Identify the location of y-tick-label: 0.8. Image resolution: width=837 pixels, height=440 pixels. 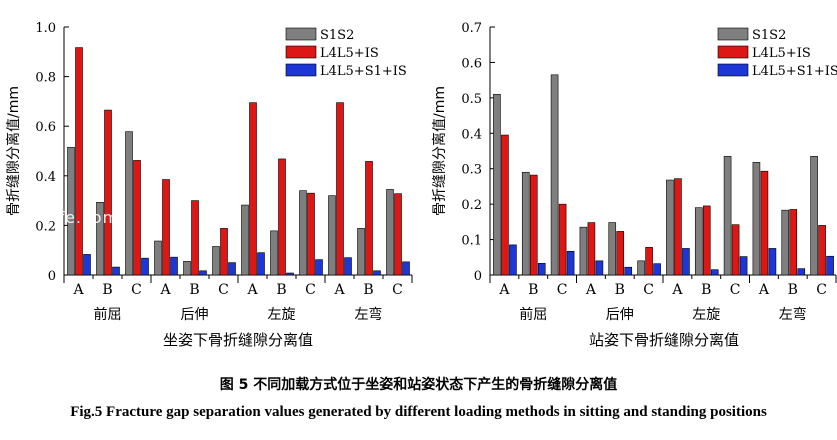
(45, 78).